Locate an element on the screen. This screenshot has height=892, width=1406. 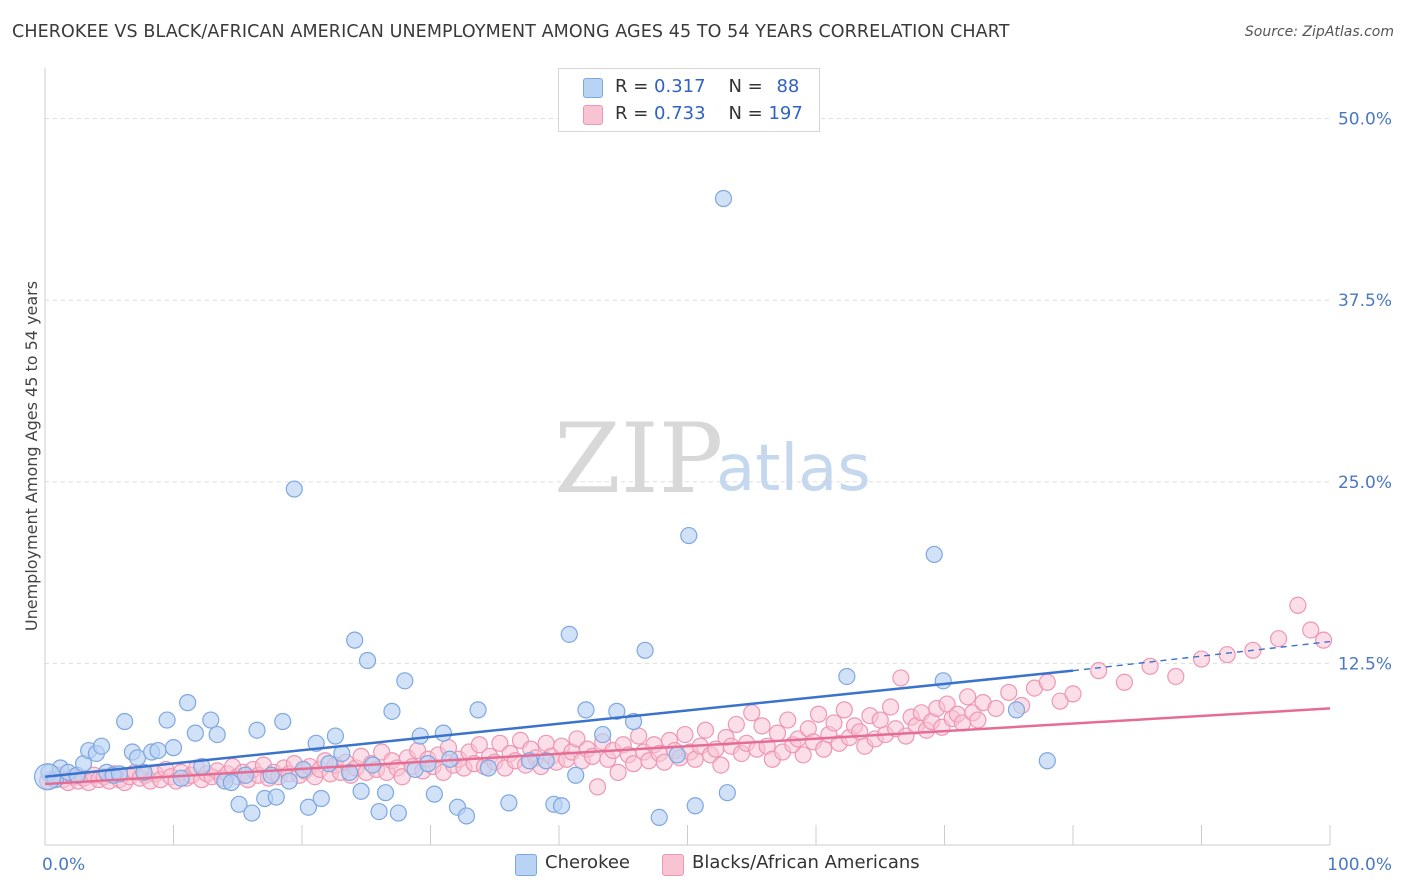
legend-label-cherokee: Cherokee is located at coordinates (587, 862).